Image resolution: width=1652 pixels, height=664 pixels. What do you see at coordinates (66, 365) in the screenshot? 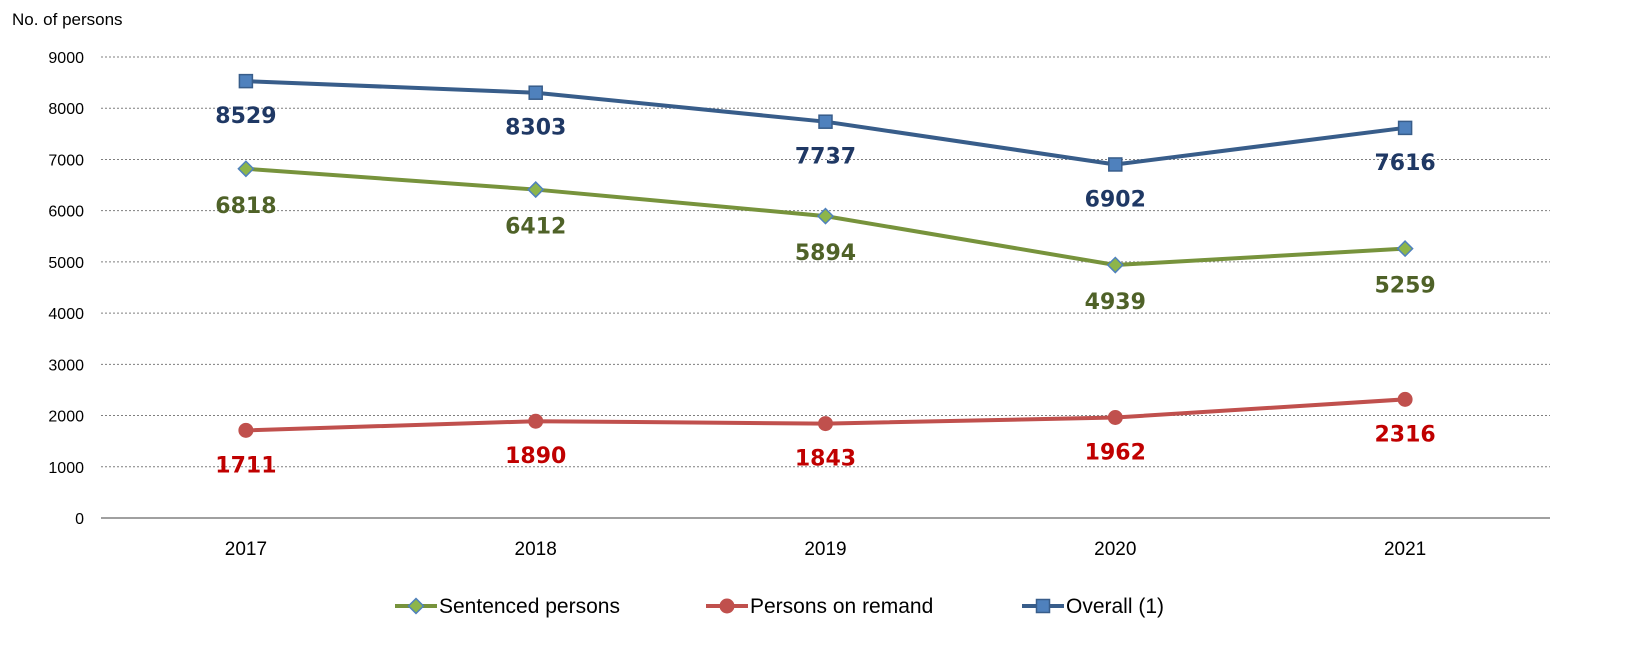
I see `y-tick-label: 3000` at bounding box center [66, 365].